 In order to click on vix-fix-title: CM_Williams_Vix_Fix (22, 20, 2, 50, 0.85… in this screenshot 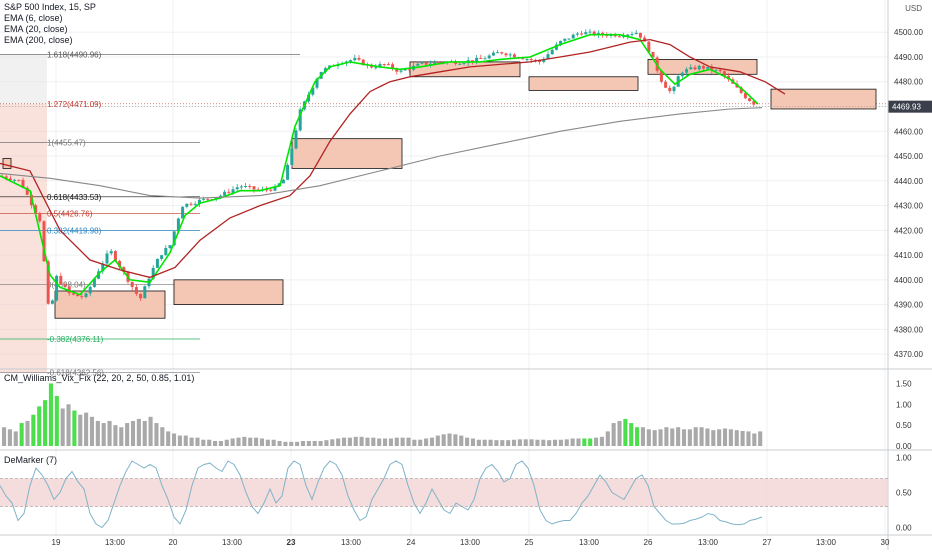, I will do `click(99, 378)`.